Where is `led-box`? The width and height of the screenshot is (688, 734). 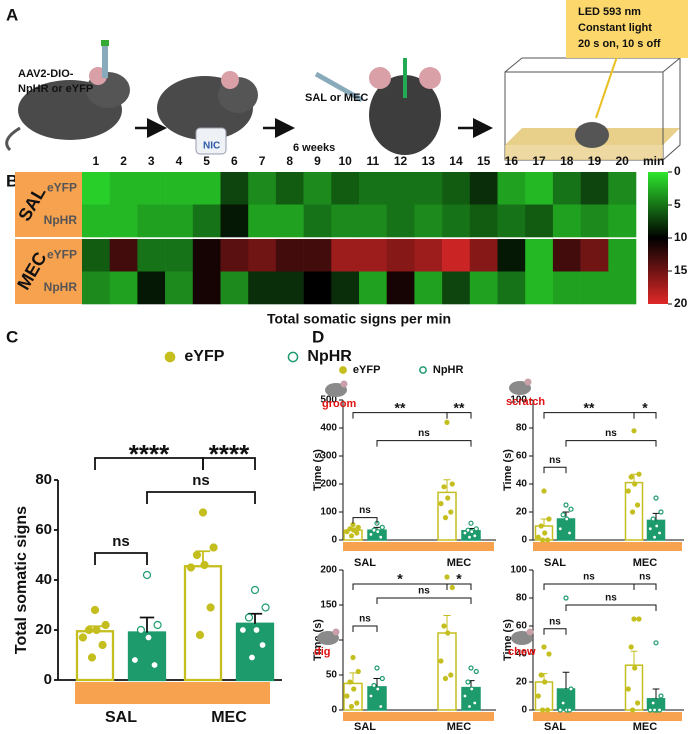
led-box is located at coordinates (627, 29).